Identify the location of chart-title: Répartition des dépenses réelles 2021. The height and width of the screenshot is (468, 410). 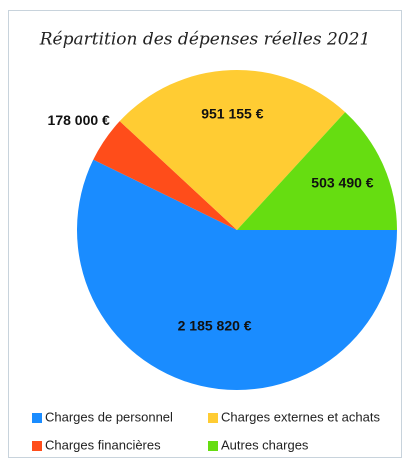
(205, 40).